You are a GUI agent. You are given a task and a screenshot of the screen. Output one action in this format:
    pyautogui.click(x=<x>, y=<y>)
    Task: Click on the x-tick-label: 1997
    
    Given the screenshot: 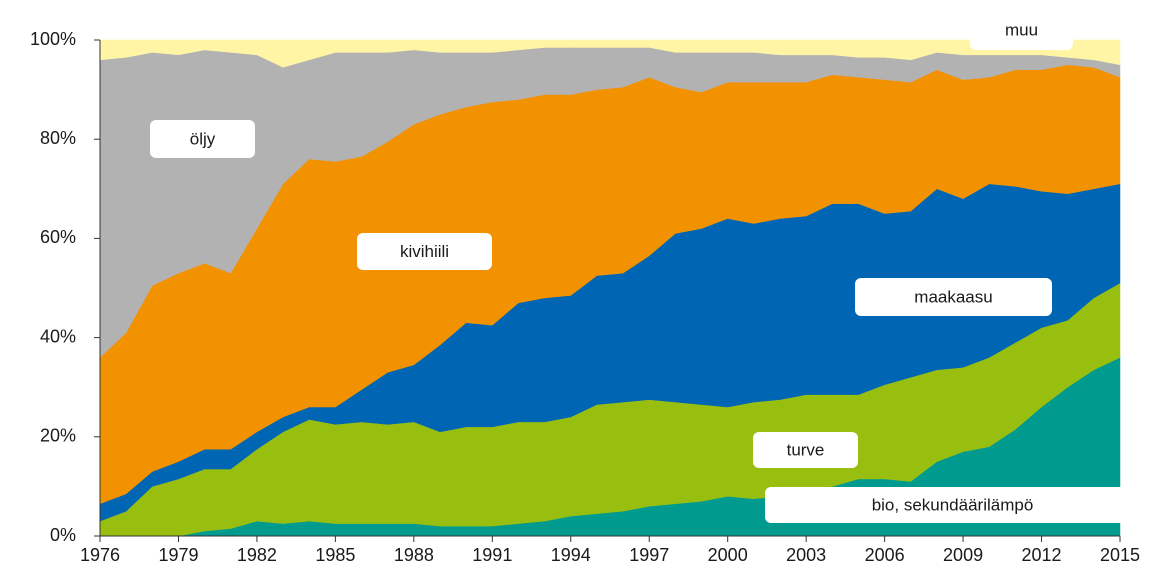 What is the action you would take?
    pyautogui.click(x=649, y=555)
    